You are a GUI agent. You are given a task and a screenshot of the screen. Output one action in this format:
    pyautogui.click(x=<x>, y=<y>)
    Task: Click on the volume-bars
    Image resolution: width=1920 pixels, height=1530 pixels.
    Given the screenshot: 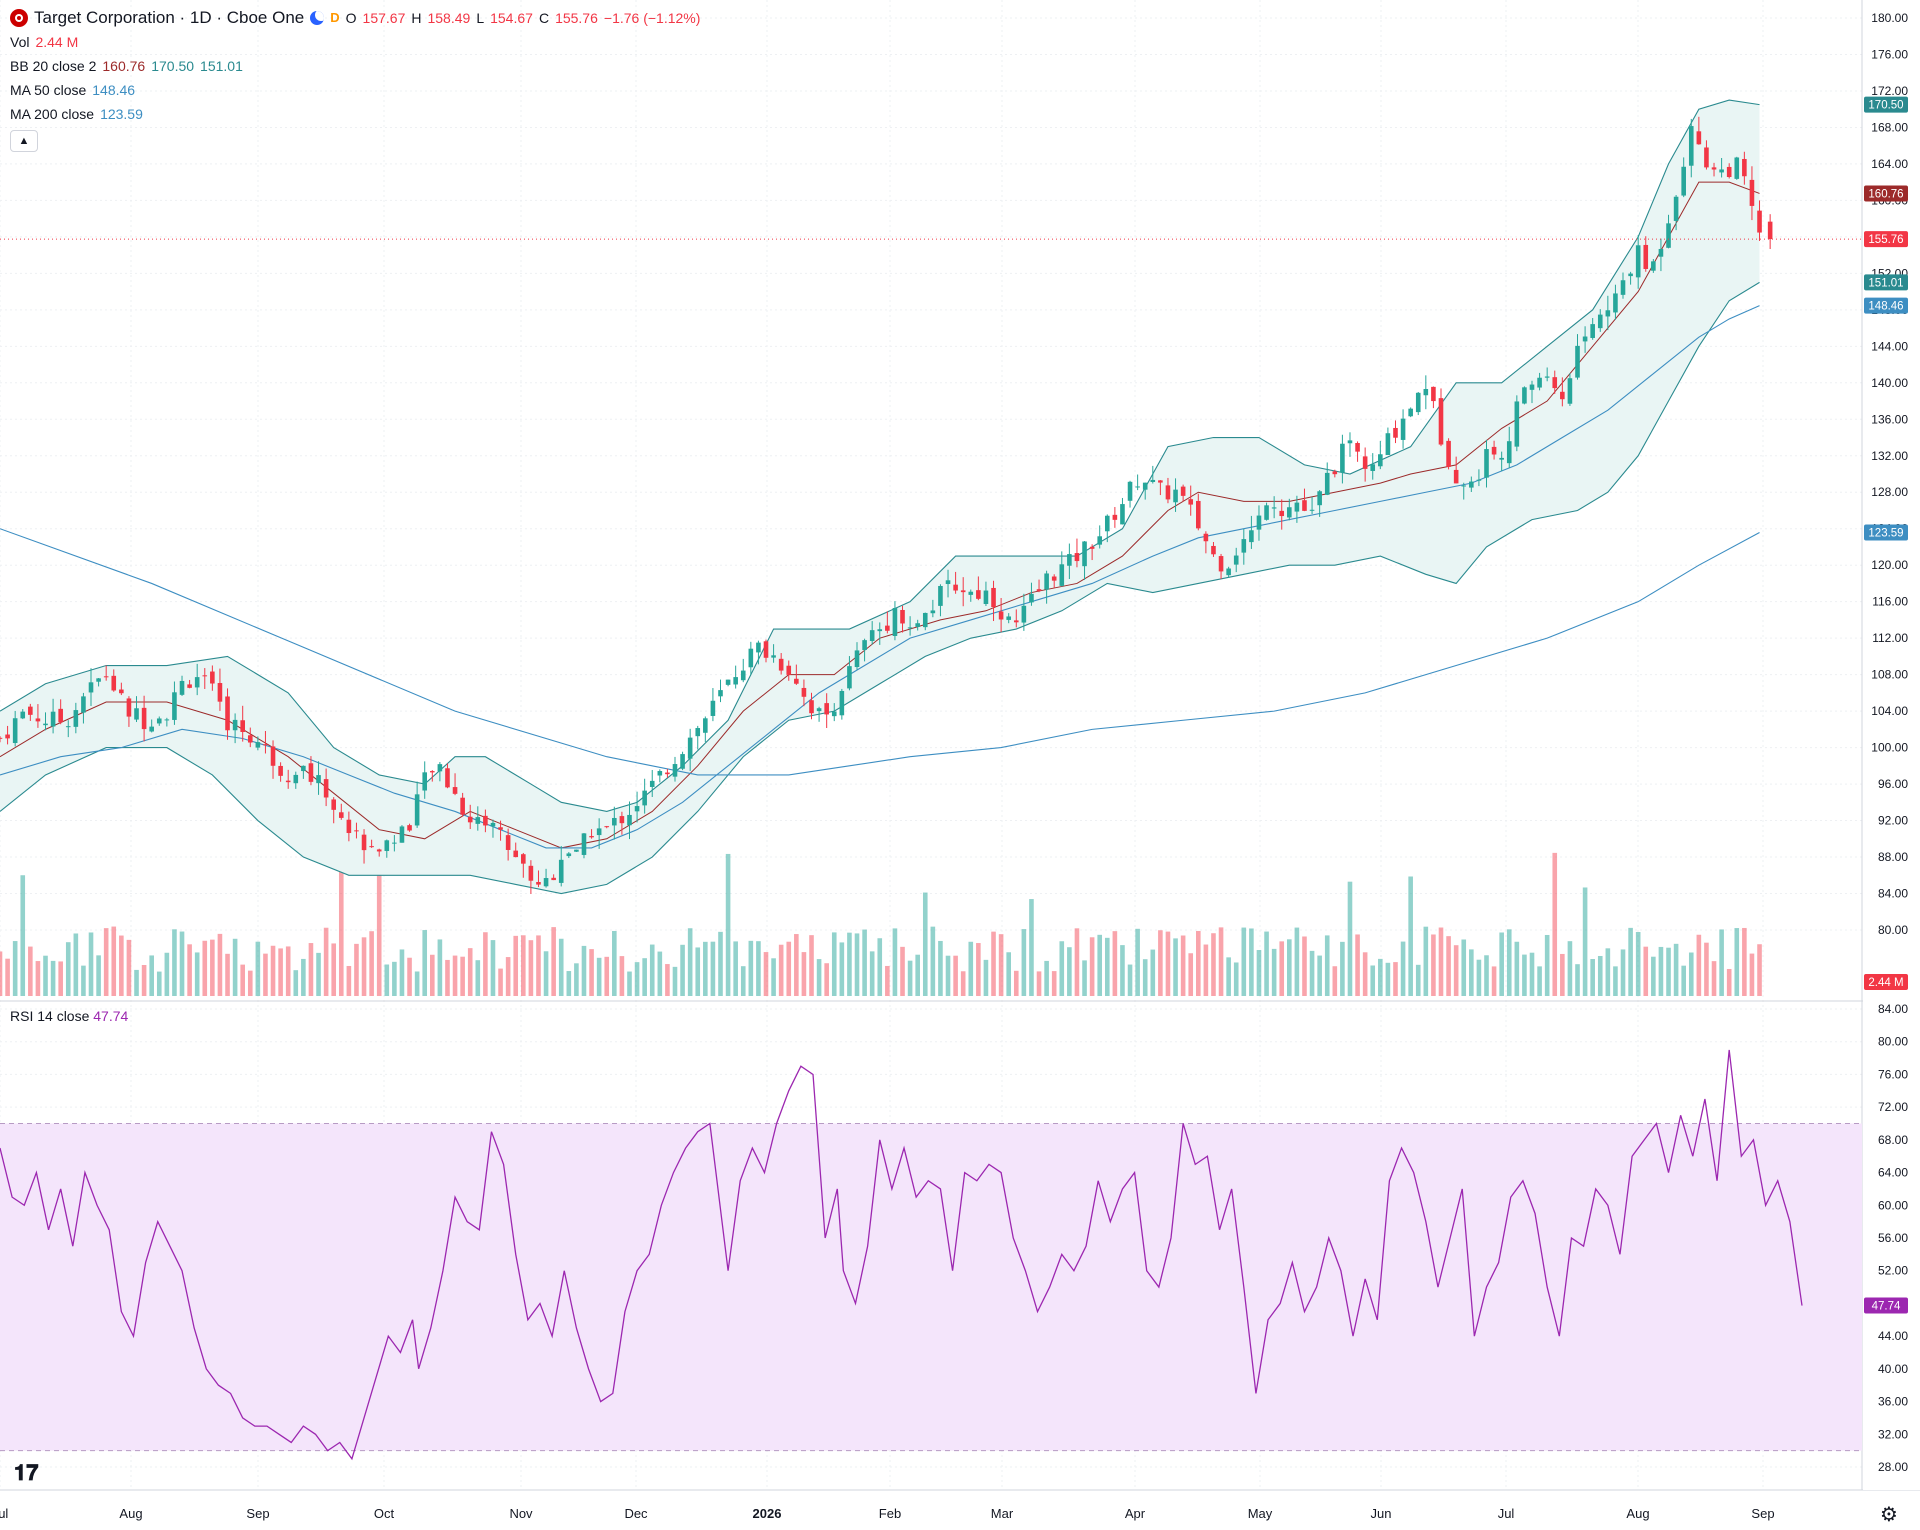 What is the action you would take?
    pyautogui.click(x=881, y=924)
    